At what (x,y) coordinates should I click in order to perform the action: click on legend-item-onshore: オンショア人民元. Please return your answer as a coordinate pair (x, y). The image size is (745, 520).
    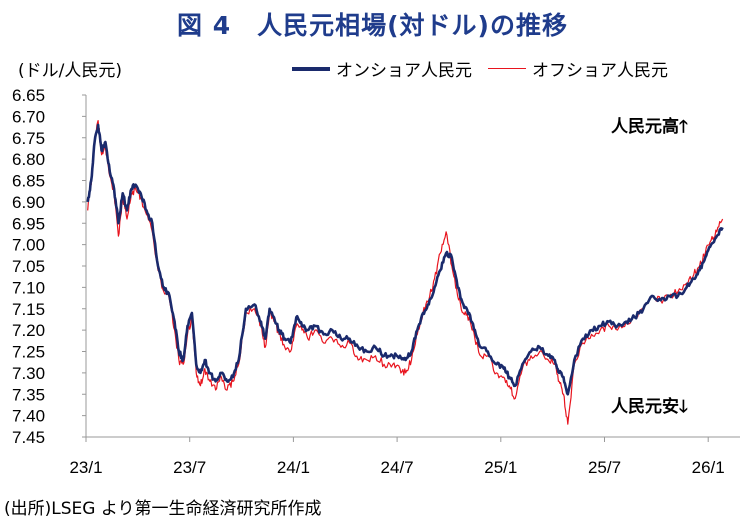
    Looking at the image, I should click on (382, 68).